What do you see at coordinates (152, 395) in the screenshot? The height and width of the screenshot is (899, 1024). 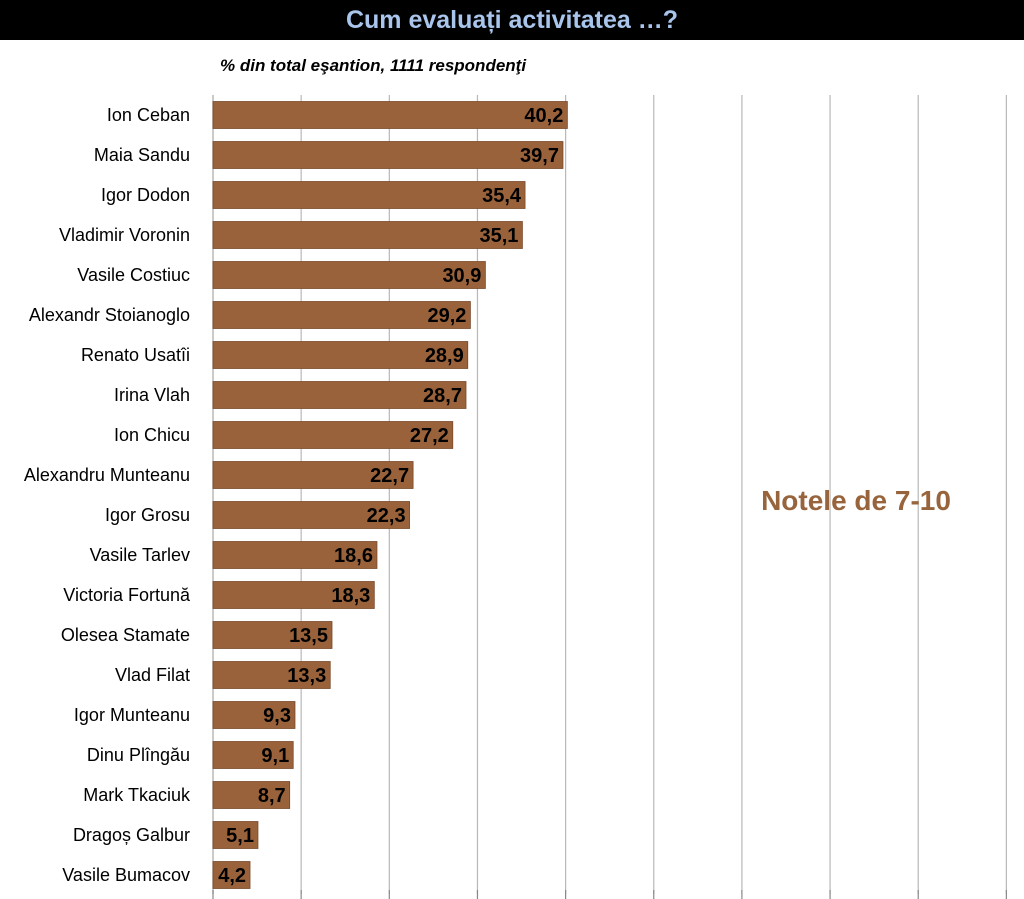 I see `category-label: Irina Vlah` at bounding box center [152, 395].